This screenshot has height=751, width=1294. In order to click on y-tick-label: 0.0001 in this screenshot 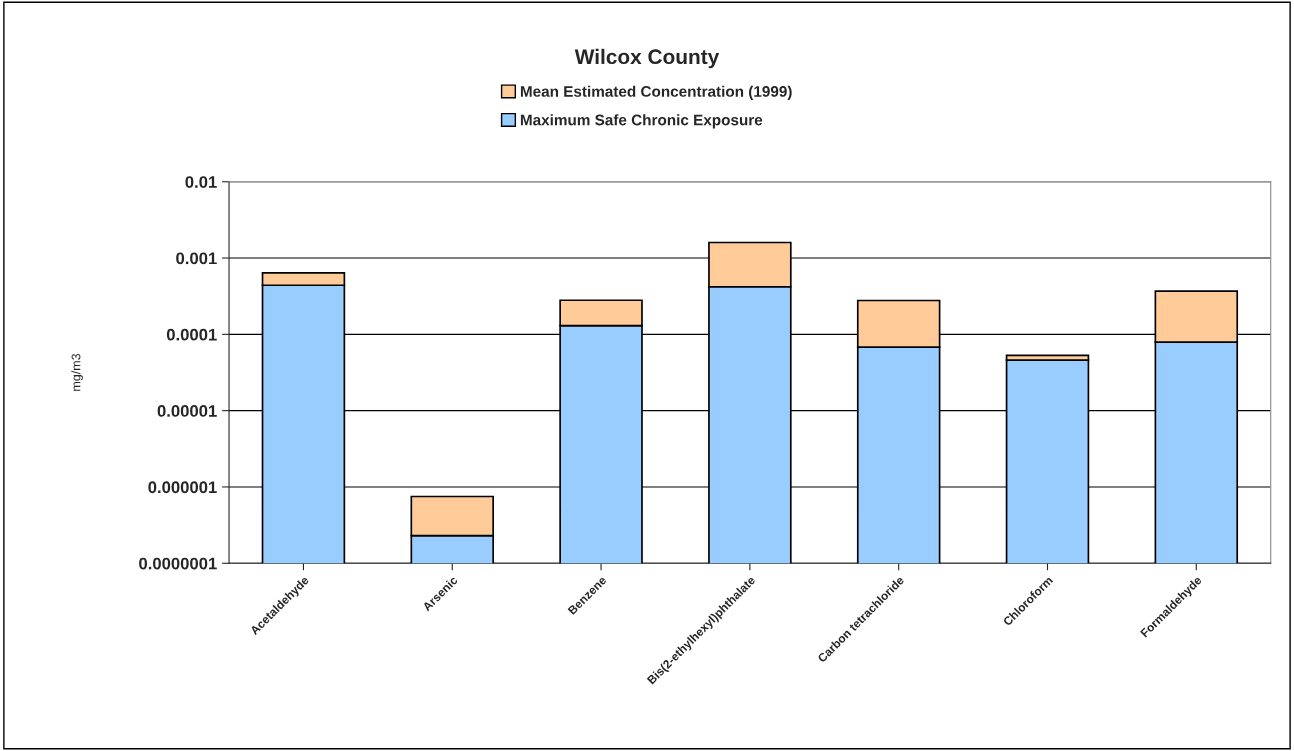, I will do `click(191, 334)`.